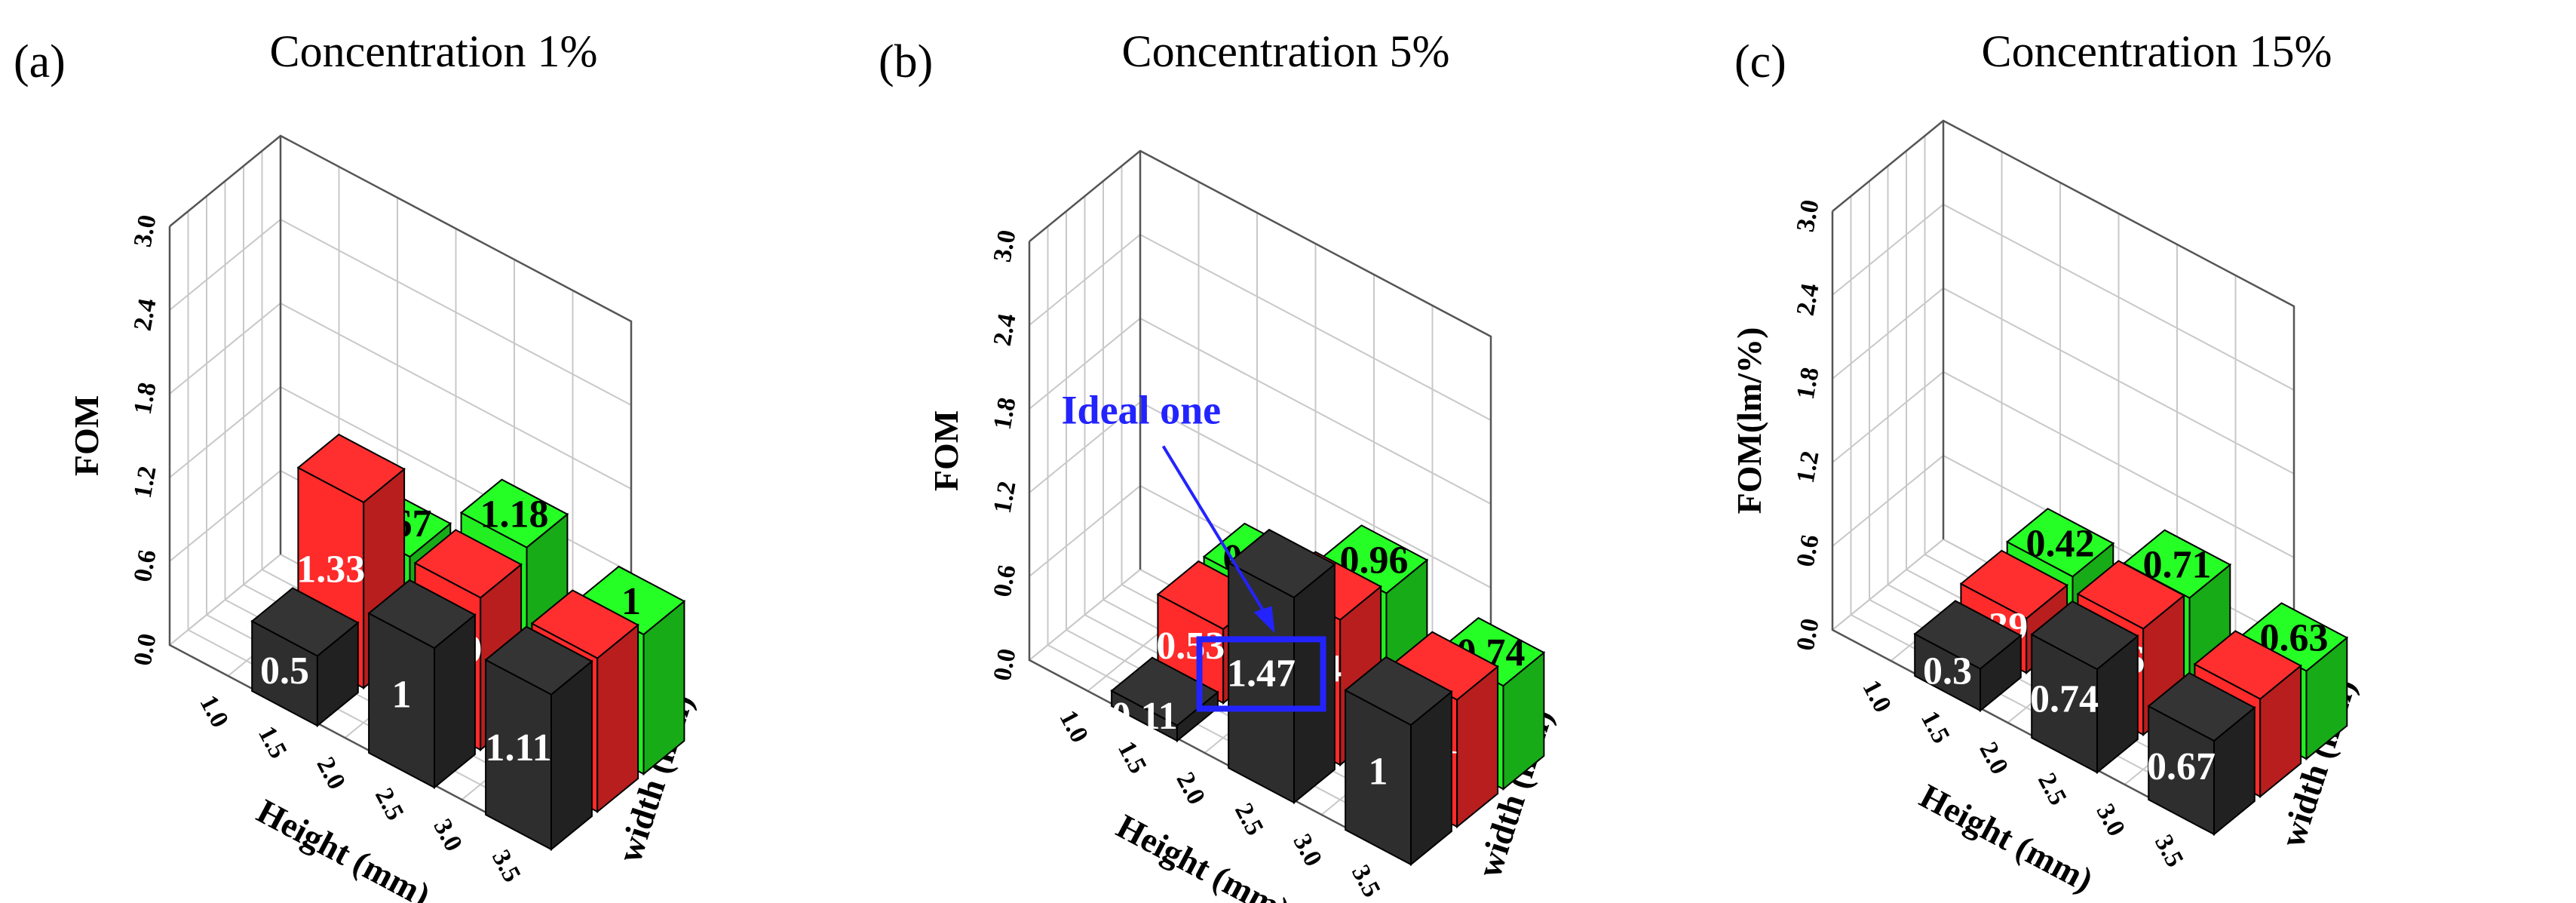 This screenshot has height=903, width=2576. I want to click on panel-title: Concentration 15%, so click(2157, 51).